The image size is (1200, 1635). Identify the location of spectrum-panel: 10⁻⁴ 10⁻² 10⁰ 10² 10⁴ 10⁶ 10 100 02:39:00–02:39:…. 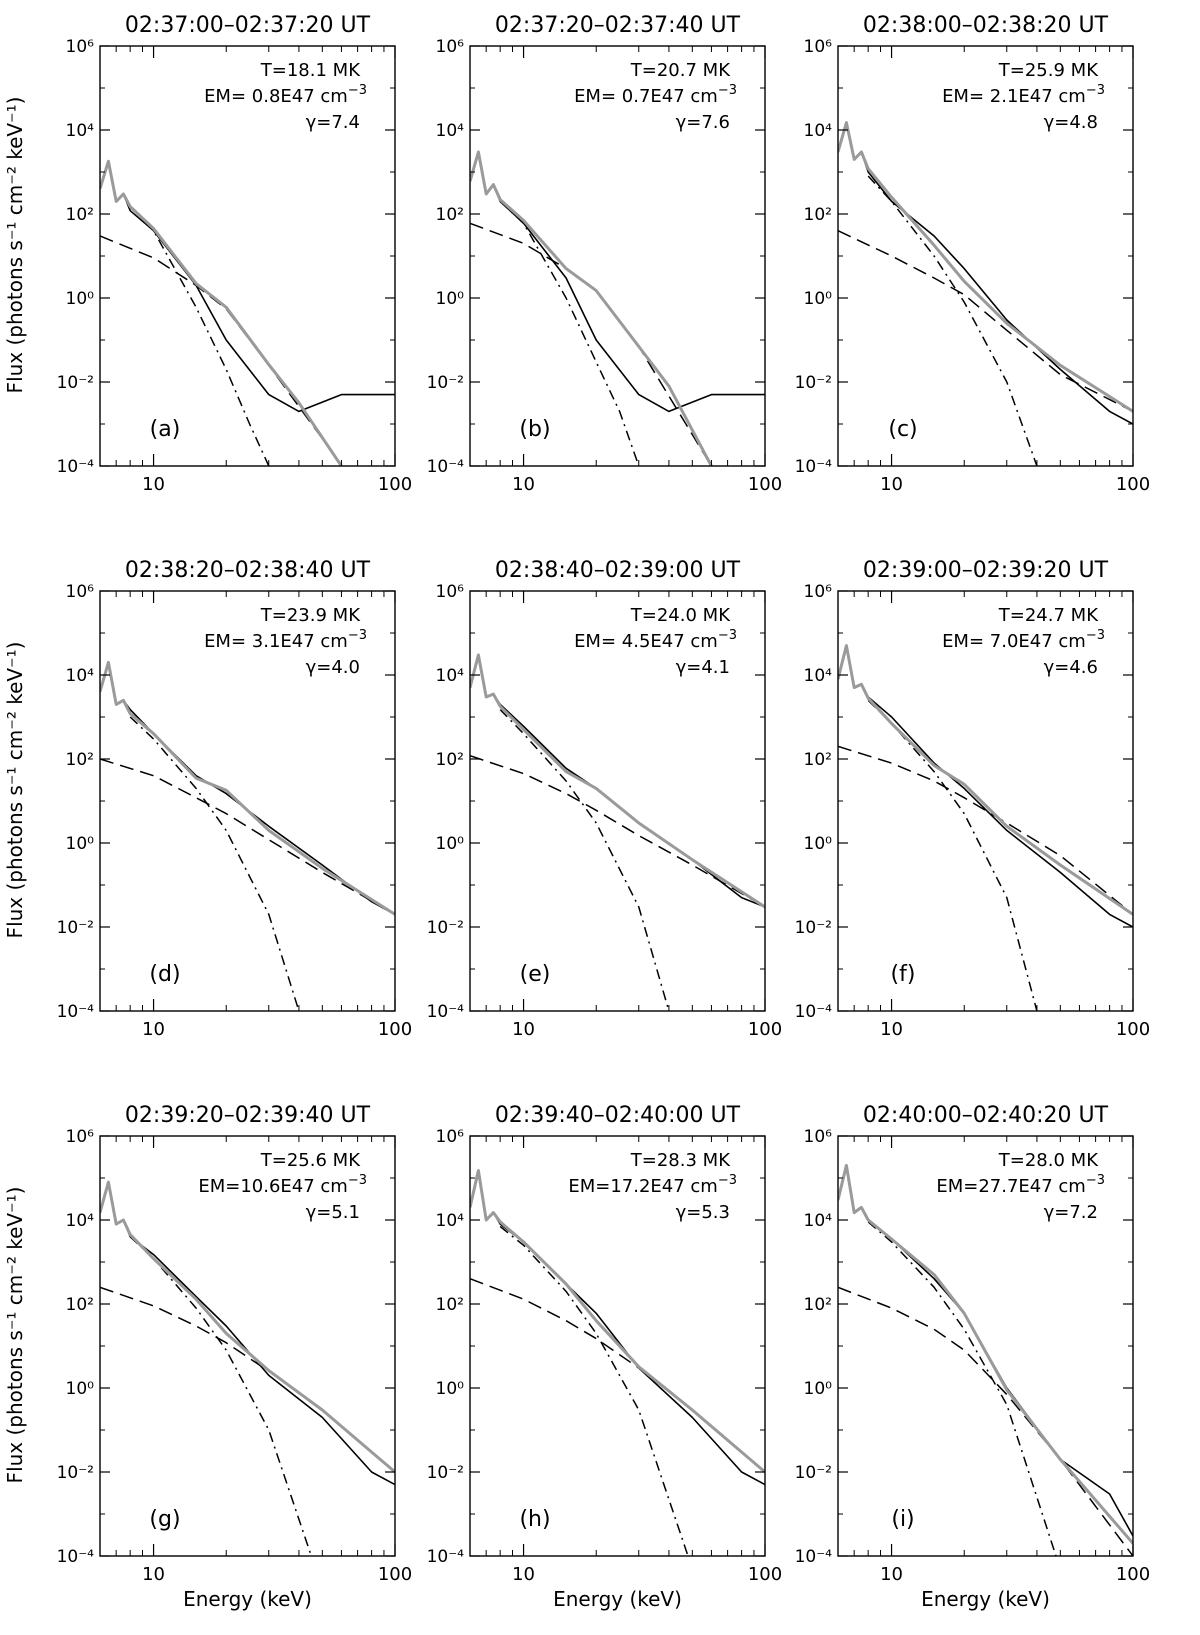
(973, 799).